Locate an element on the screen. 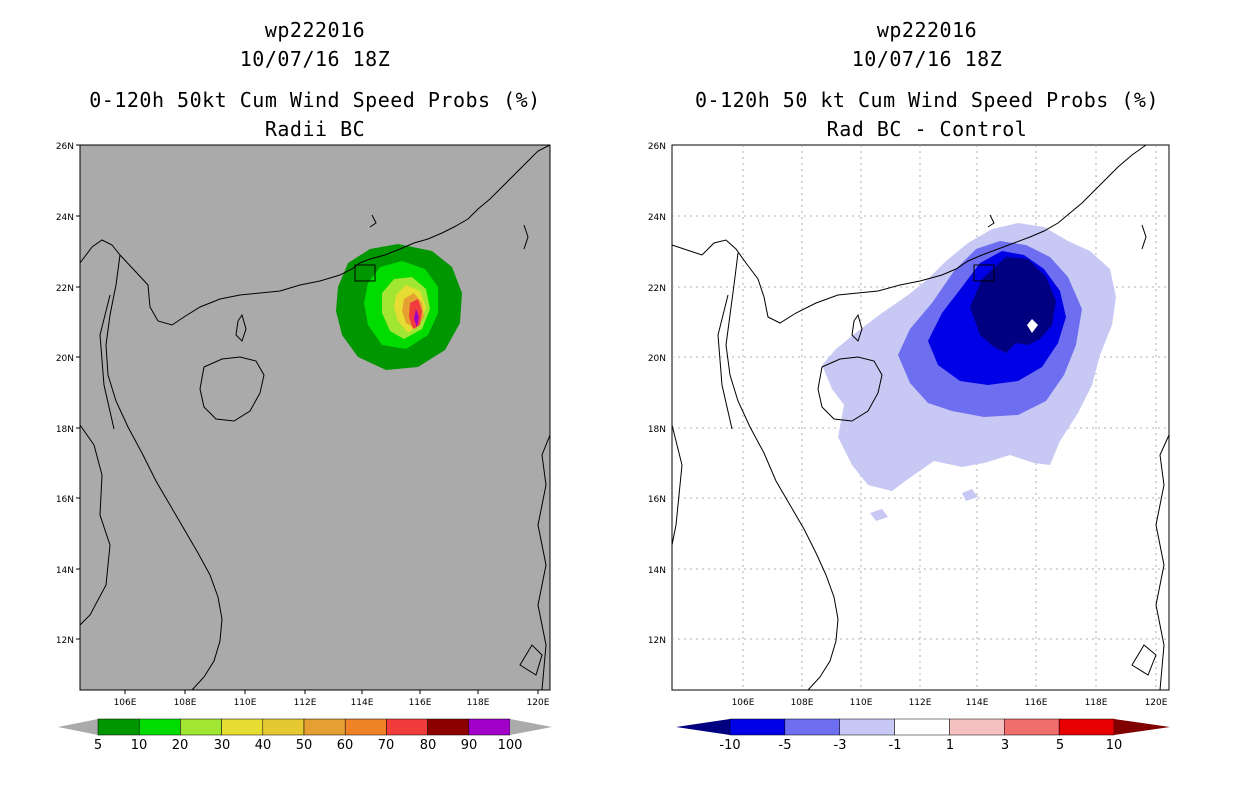  left-lon-label: 118E is located at coordinates (478, 703).